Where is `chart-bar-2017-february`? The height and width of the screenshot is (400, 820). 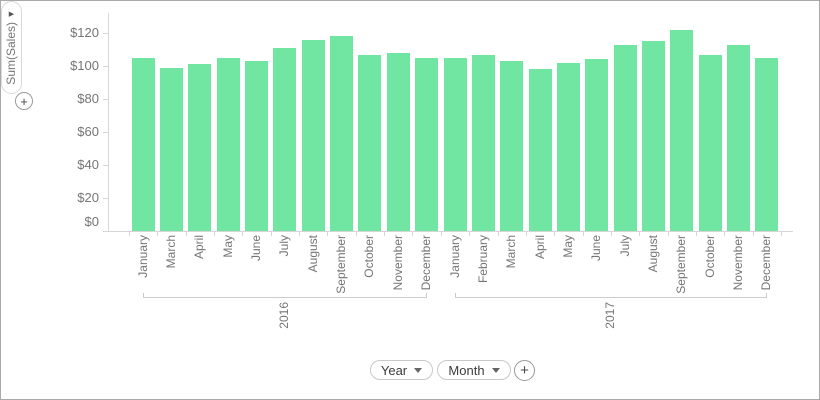 chart-bar-2017-february is located at coordinates (483, 142).